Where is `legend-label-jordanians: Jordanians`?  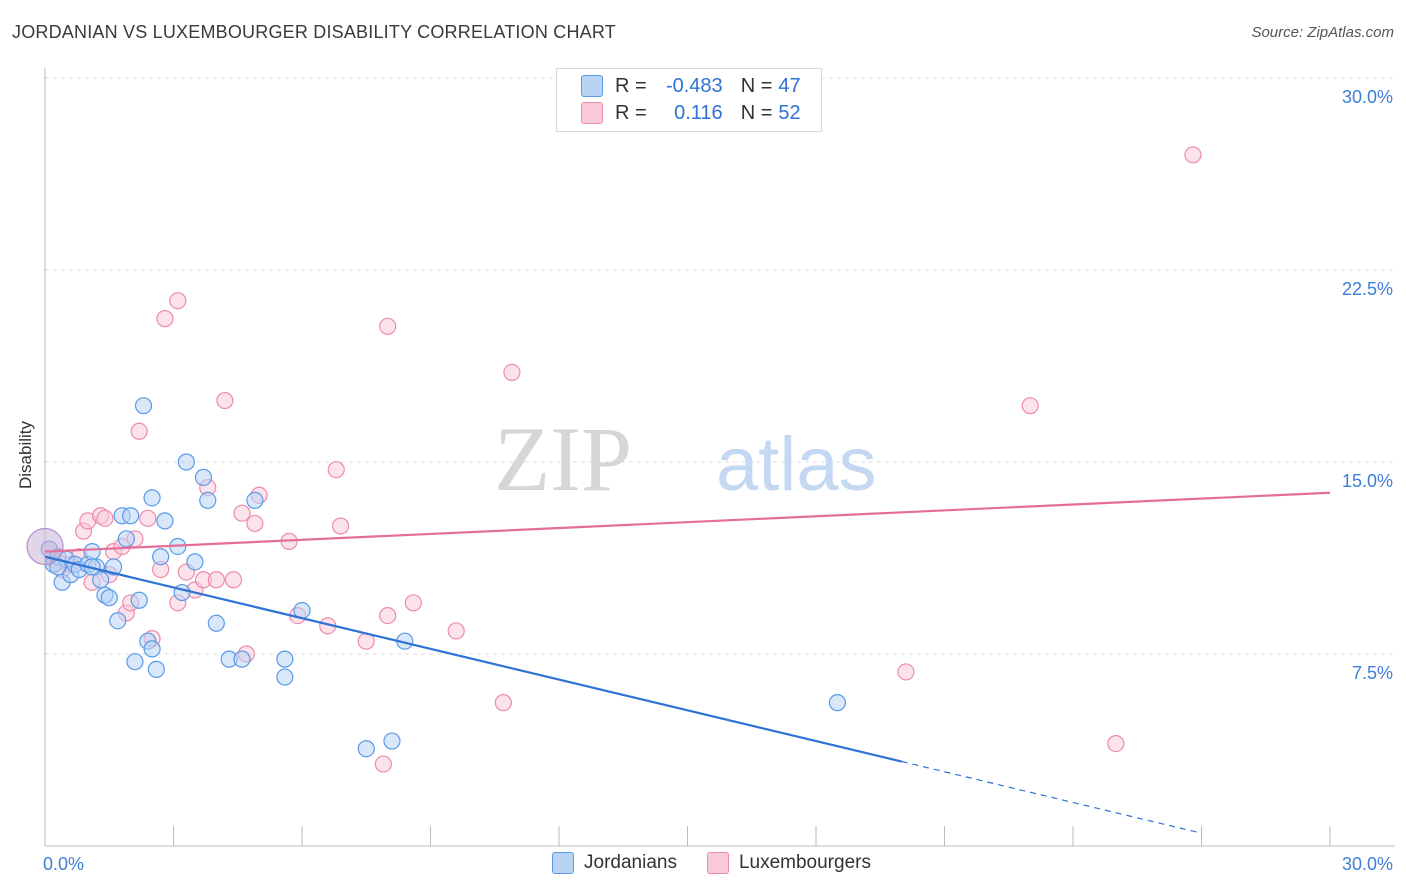 legend-label-jordanians: Jordanians is located at coordinates (630, 862).